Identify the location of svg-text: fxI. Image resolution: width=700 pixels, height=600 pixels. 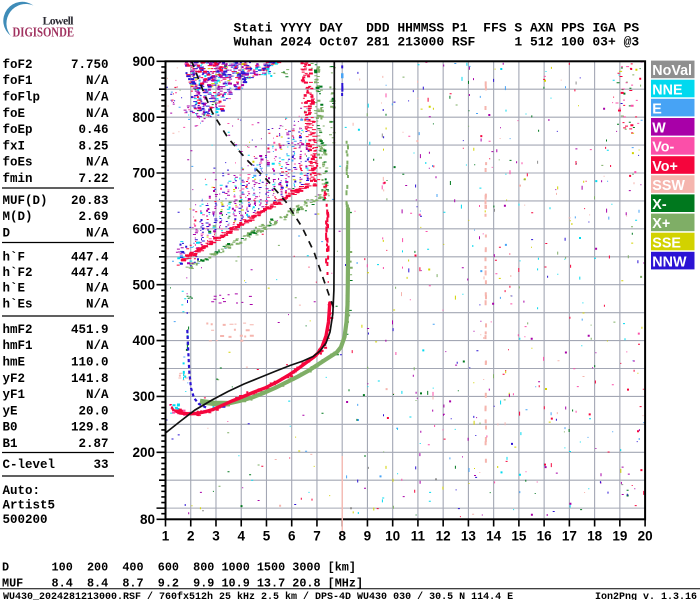
(14, 146).